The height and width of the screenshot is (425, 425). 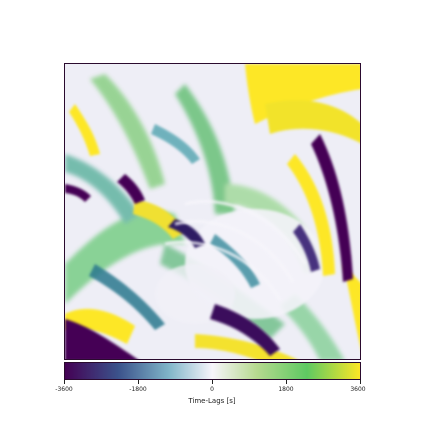 I want to click on colorbar-title: Time-Lags [s], so click(x=211, y=401).